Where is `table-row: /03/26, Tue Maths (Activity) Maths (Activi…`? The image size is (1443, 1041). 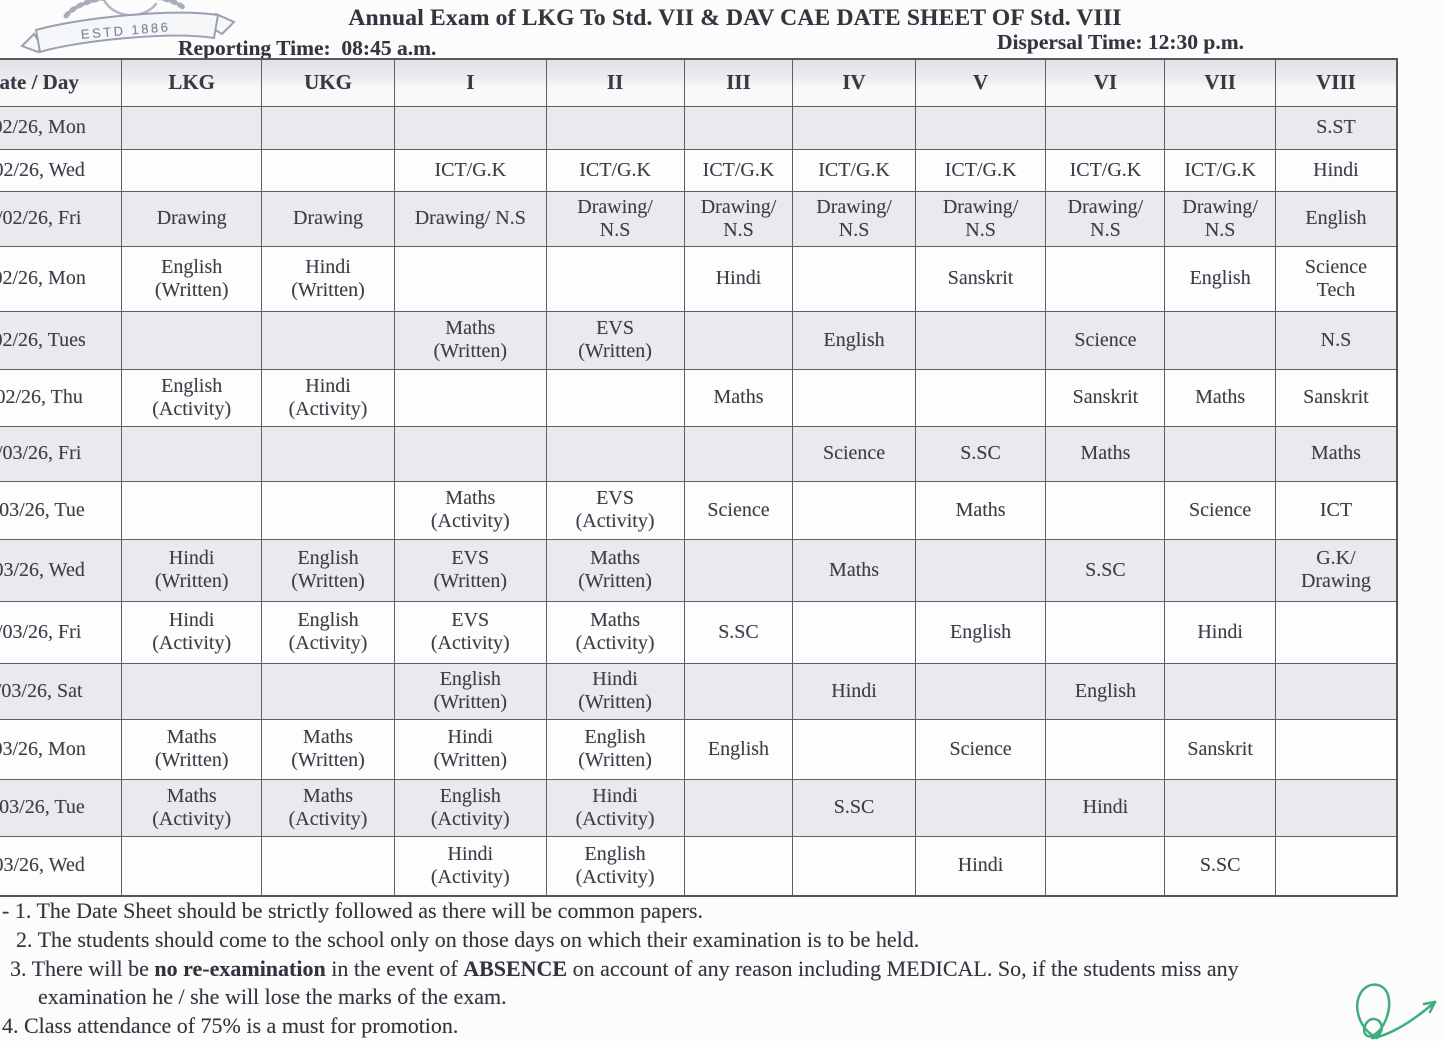
table-row: /03/26, Tue Maths (Activity) Maths (Activi… is located at coordinates (699, 807).